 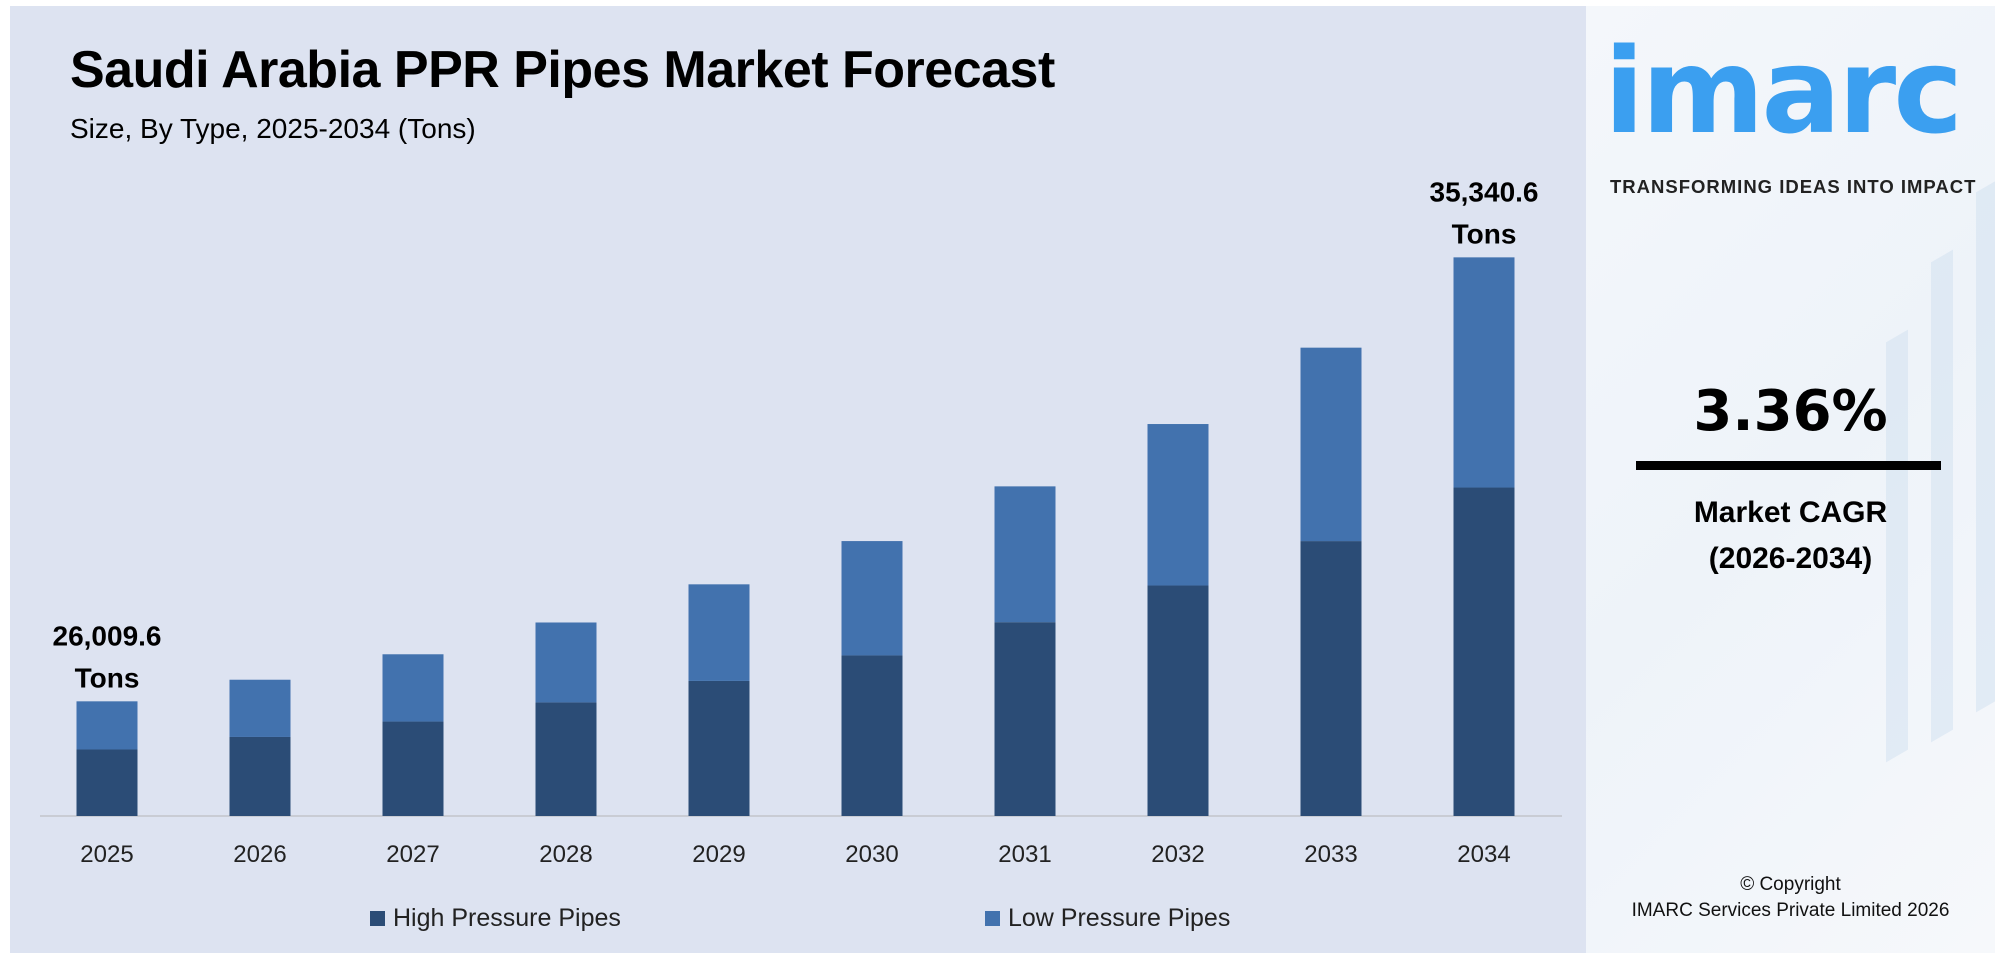 I want to click on bar-high-pressure-2027, so click(x=413, y=768).